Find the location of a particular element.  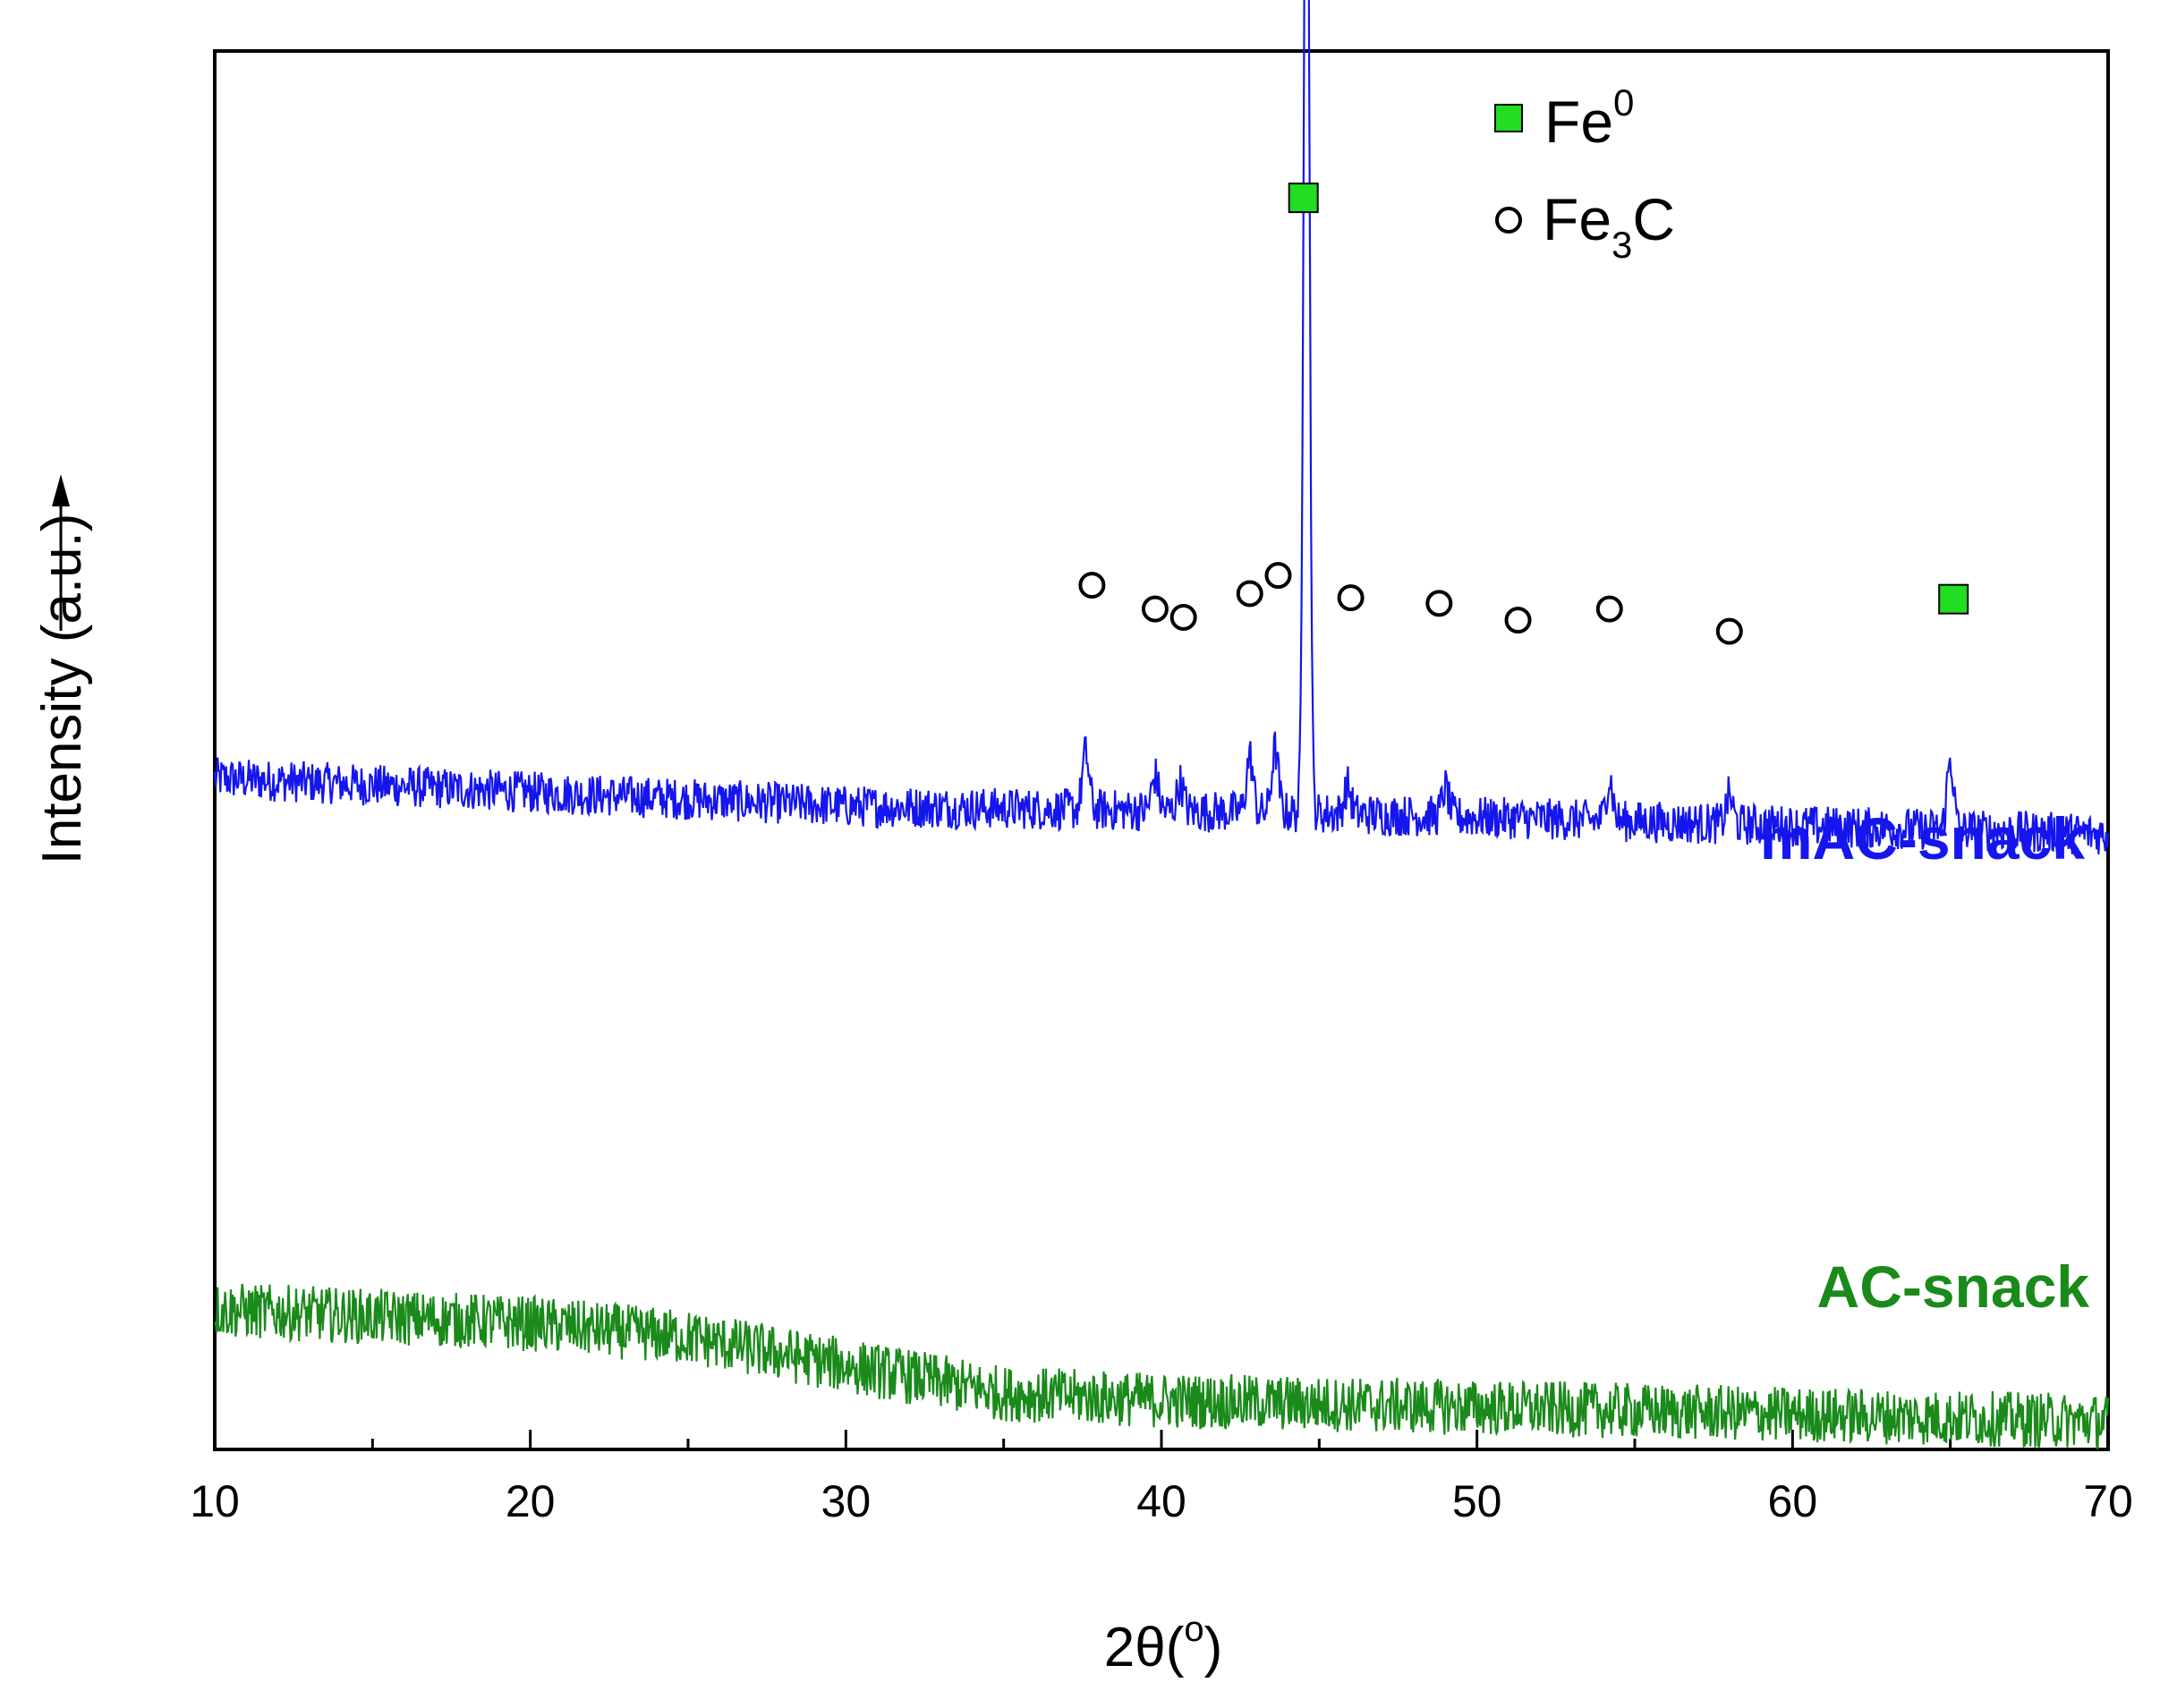

series-label-ac-snack: AC-snack is located at coordinates (1953, 1286).